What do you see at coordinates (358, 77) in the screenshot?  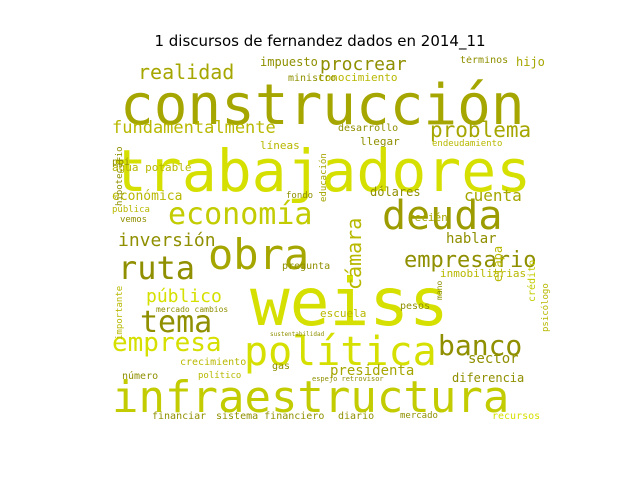 I see `word-30: conocimiento` at bounding box center [358, 77].